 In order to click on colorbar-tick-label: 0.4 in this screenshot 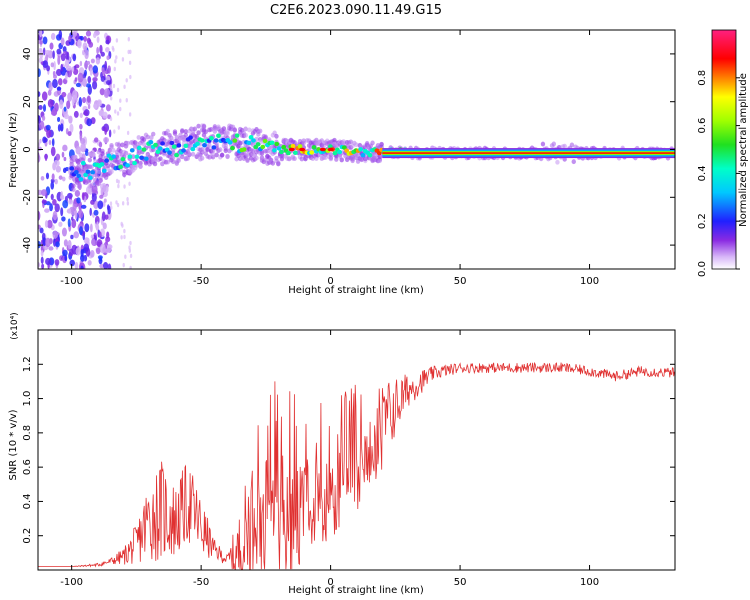, I will do `click(702, 173)`.